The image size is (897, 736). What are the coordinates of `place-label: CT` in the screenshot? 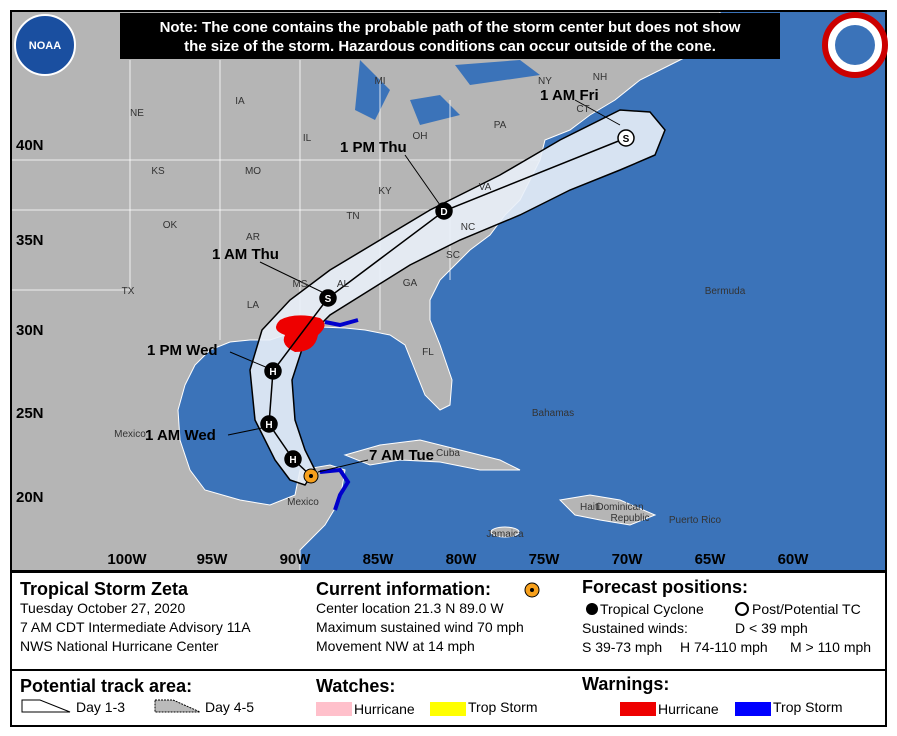 It's located at (582, 109).